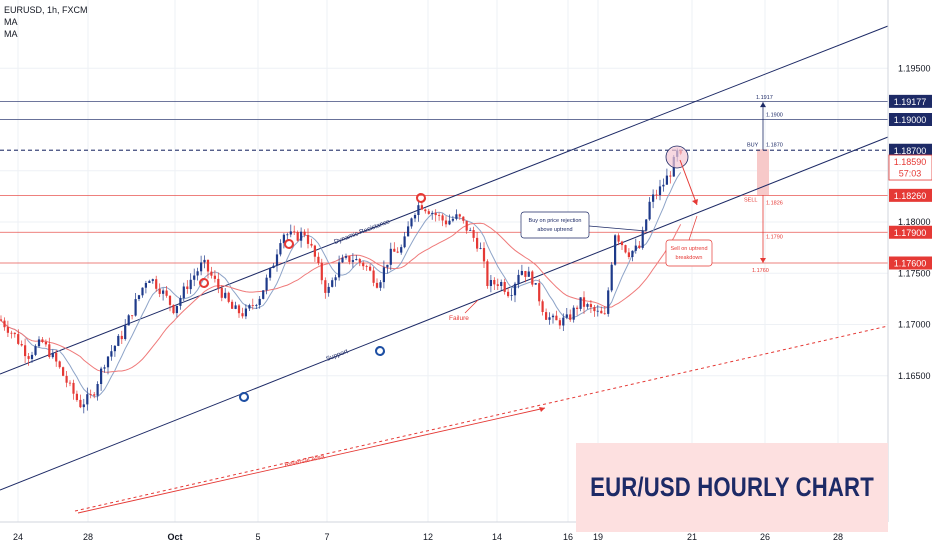 The height and width of the screenshot is (550, 932). Describe the element at coordinates (497, 537) in the screenshot. I see `x-tick-label: 14` at that location.